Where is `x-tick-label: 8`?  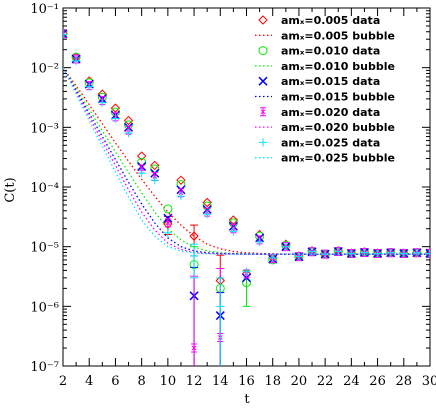
x-tick-label: 8 is located at coordinates (142, 381).